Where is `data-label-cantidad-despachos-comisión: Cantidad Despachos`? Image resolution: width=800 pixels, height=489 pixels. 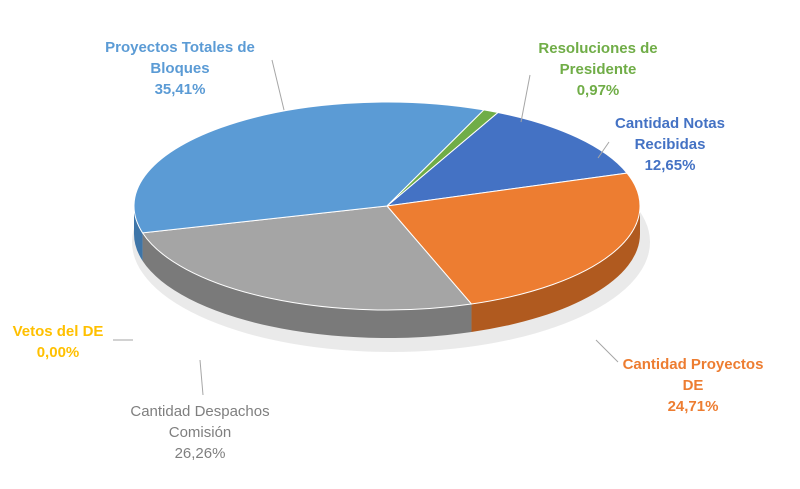 data-label-cantidad-despachos-comisión: Cantidad Despachos is located at coordinates (199, 411).